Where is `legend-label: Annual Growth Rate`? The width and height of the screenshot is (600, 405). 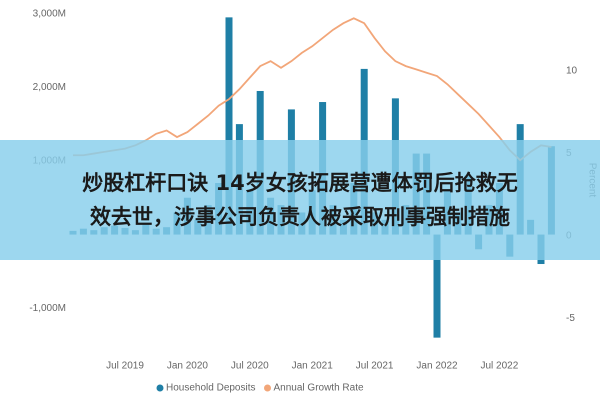 legend-label: Annual Growth Rate is located at coordinates (319, 388).